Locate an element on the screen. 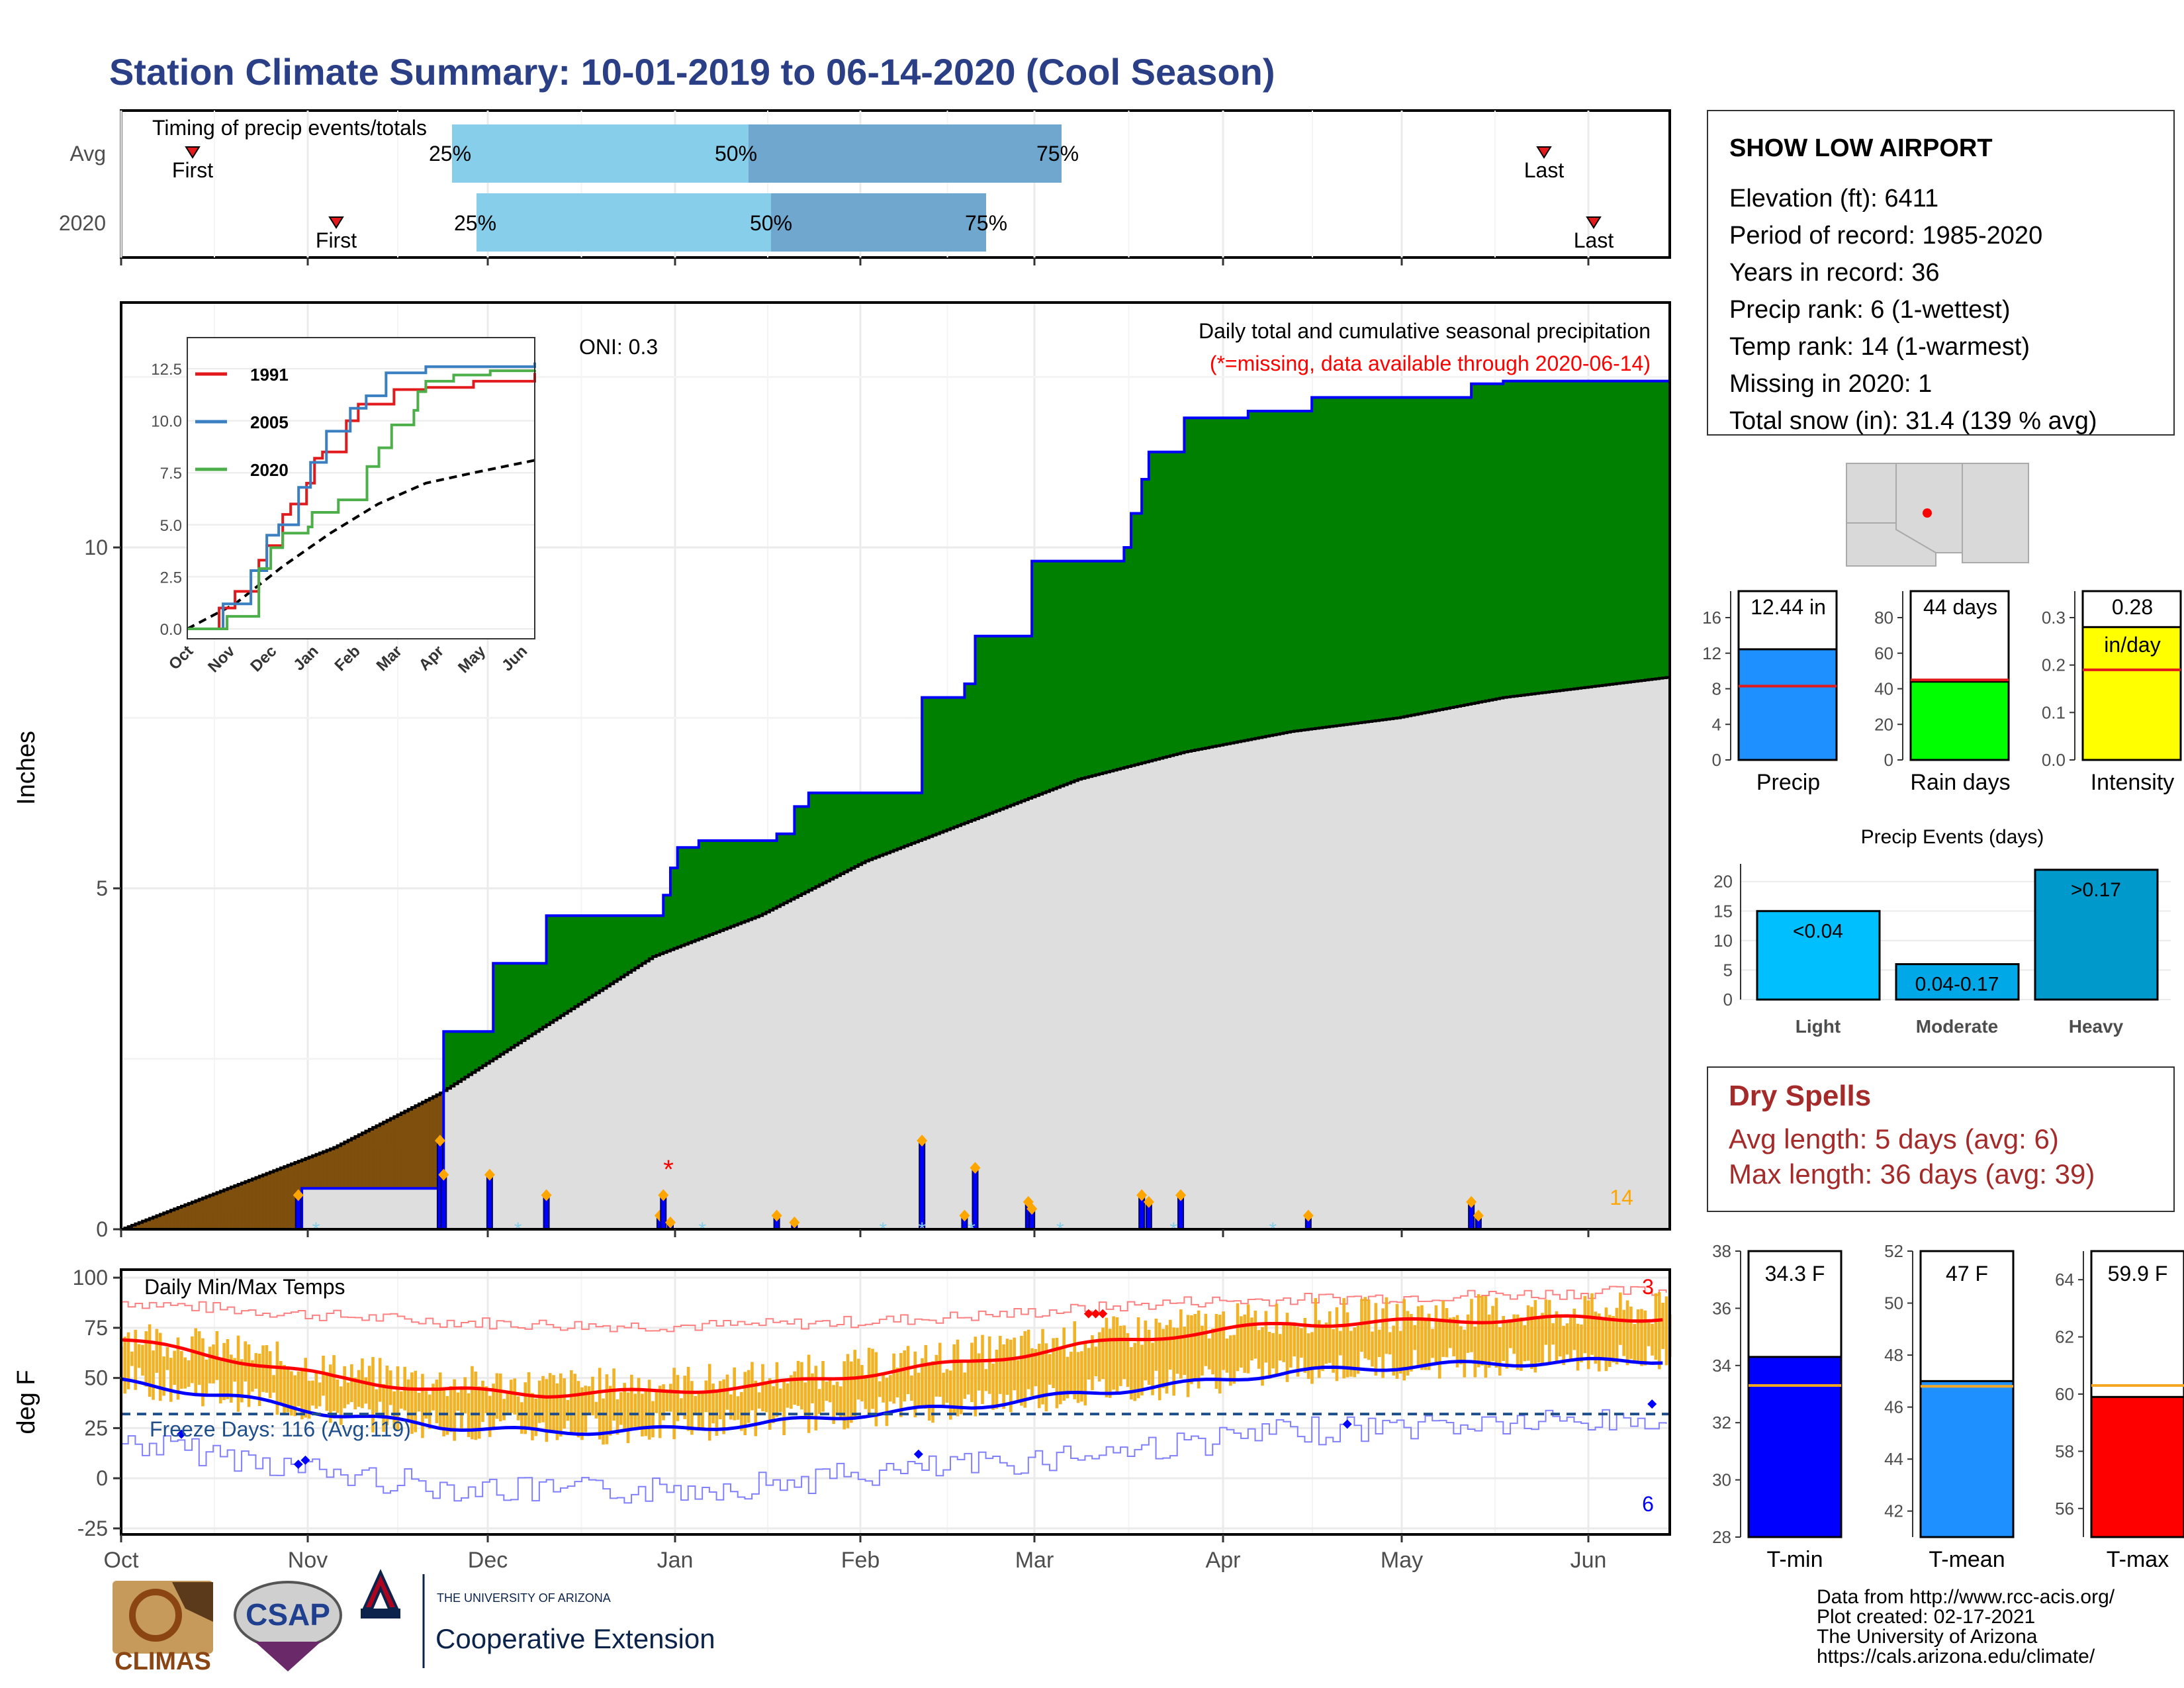 The width and height of the screenshot is (2184, 1688). temp-bar-value is located at coordinates (1967, 1459).